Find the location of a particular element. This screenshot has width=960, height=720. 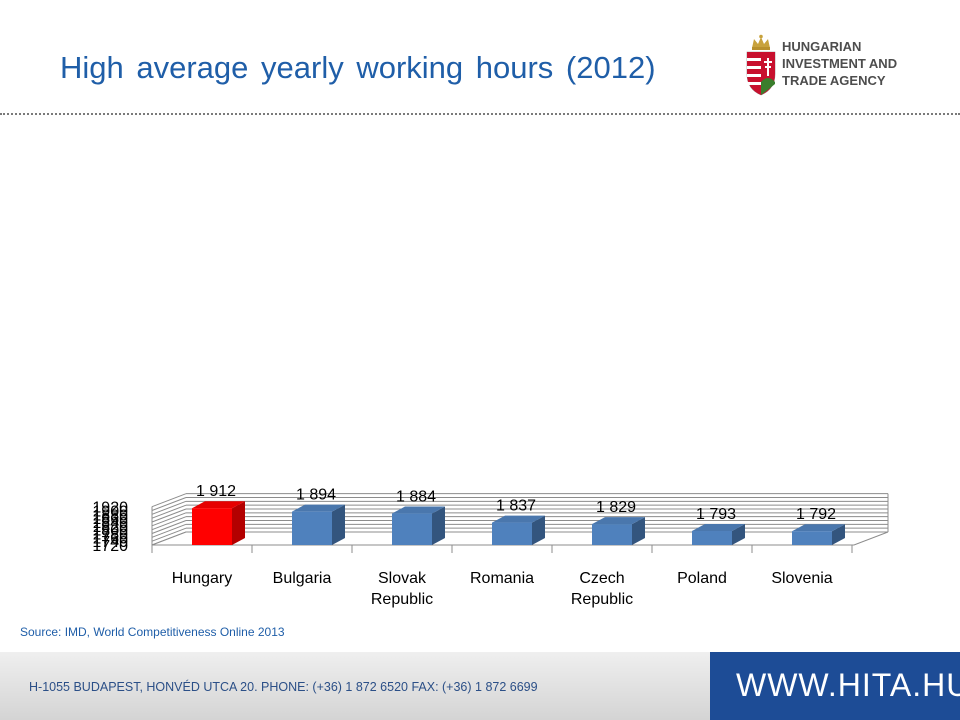

x-tick-label: Romania is located at coordinates (502, 578).